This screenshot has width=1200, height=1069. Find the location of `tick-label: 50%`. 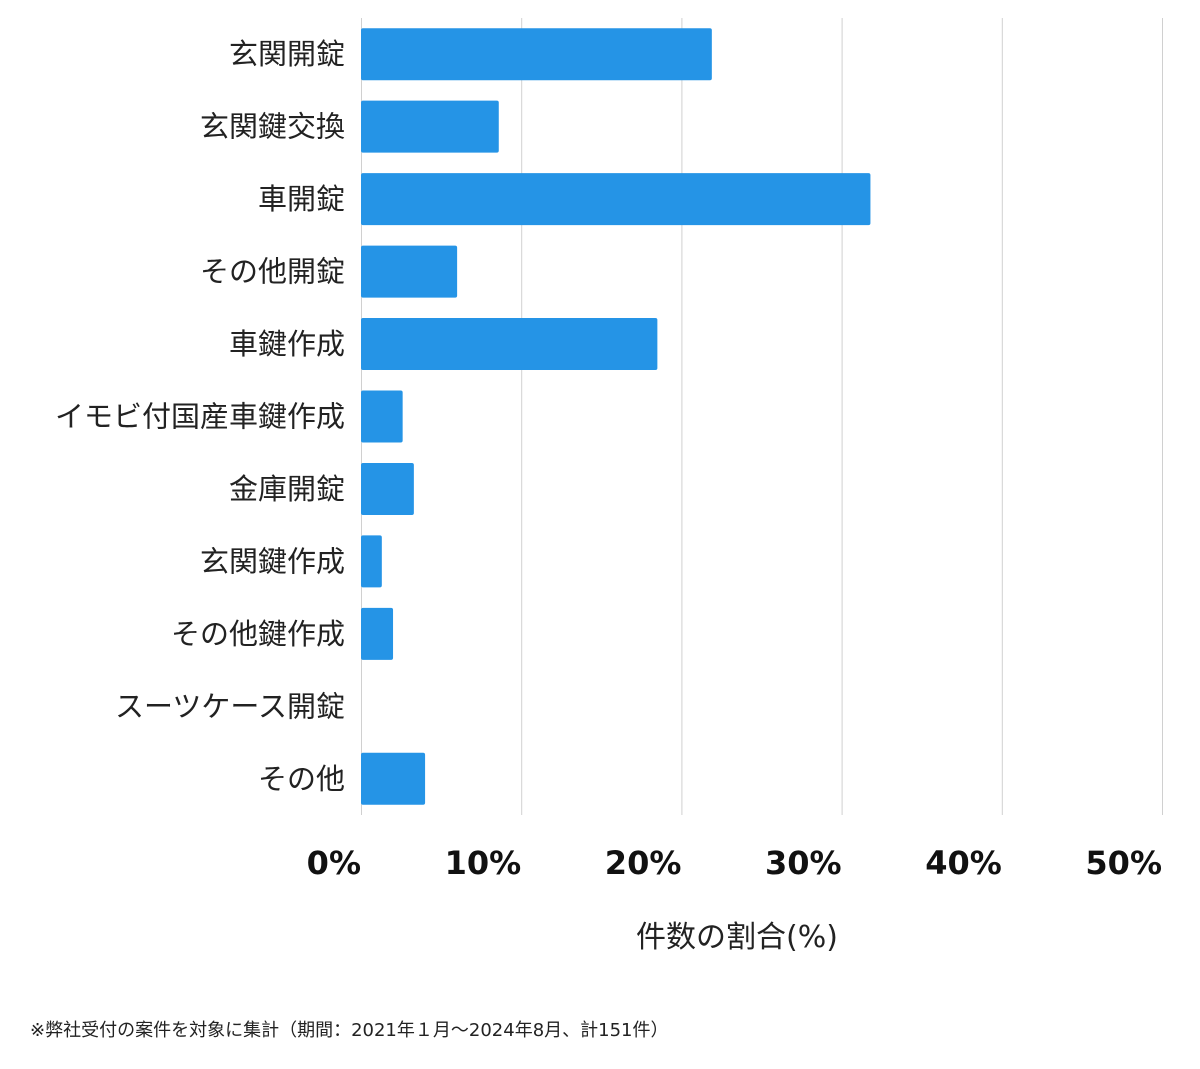

tick-label: 50% is located at coordinates (1123, 863).